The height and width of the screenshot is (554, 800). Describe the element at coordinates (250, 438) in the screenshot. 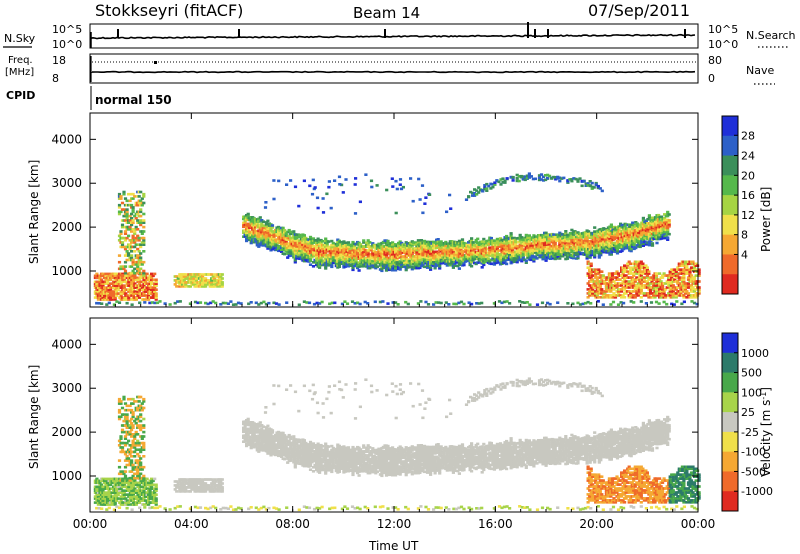

I see `velocity-cell` at that location.